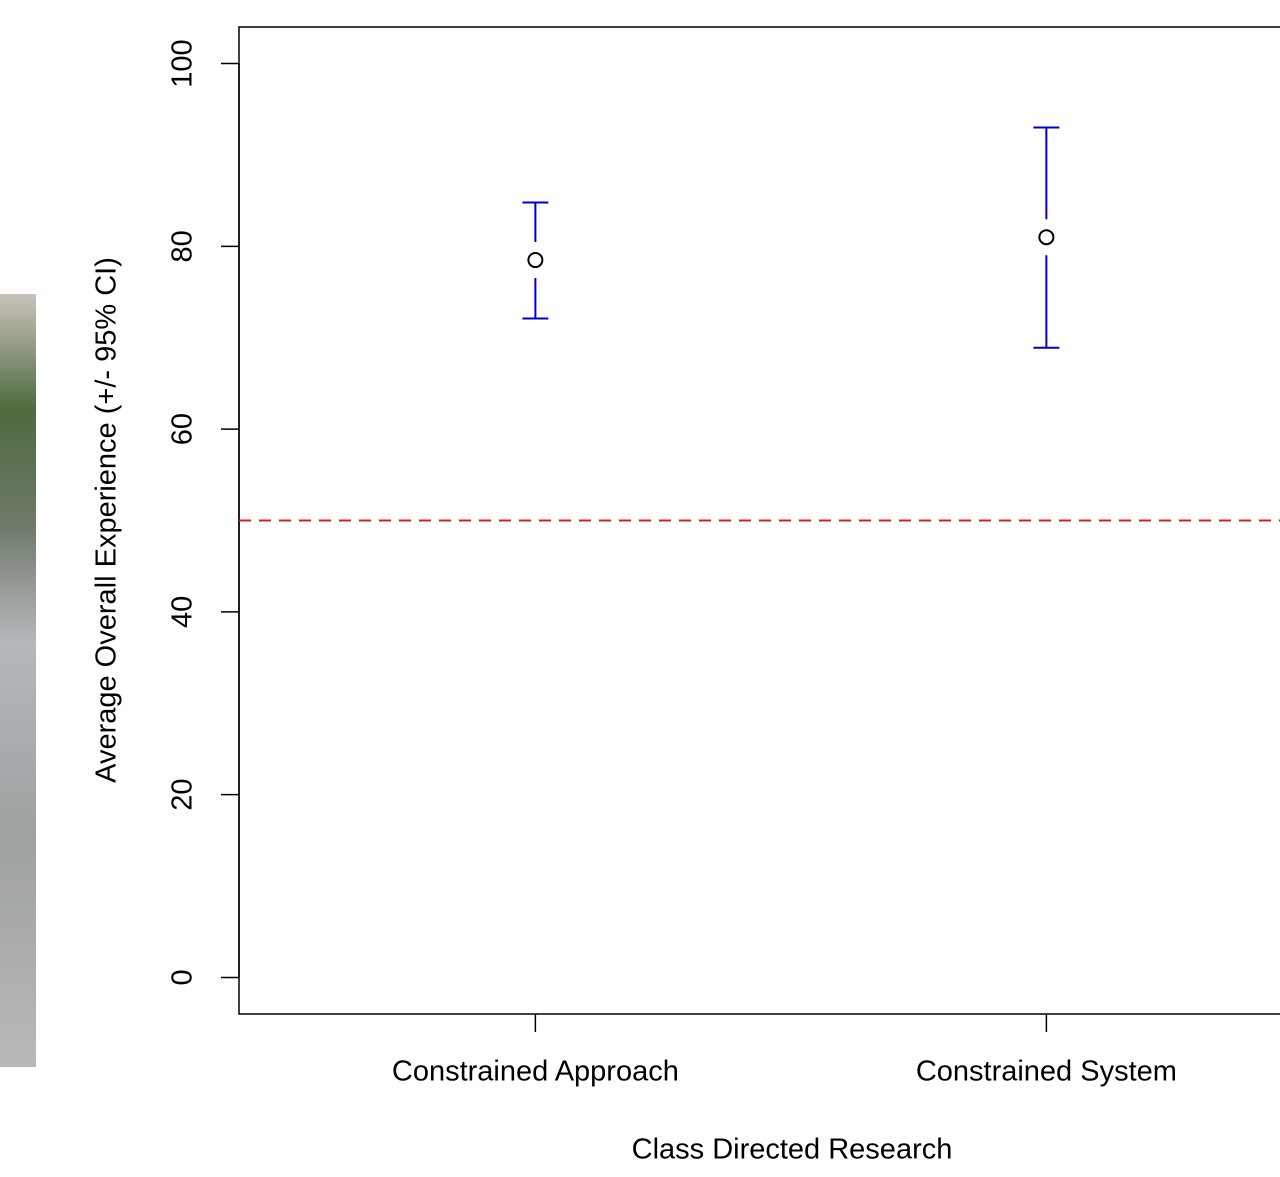  What do you see at coordinates (792, 1150) in the screenshot?
I see `x-axis-title: Class Directed Research` at bounding box center [792, 1150].